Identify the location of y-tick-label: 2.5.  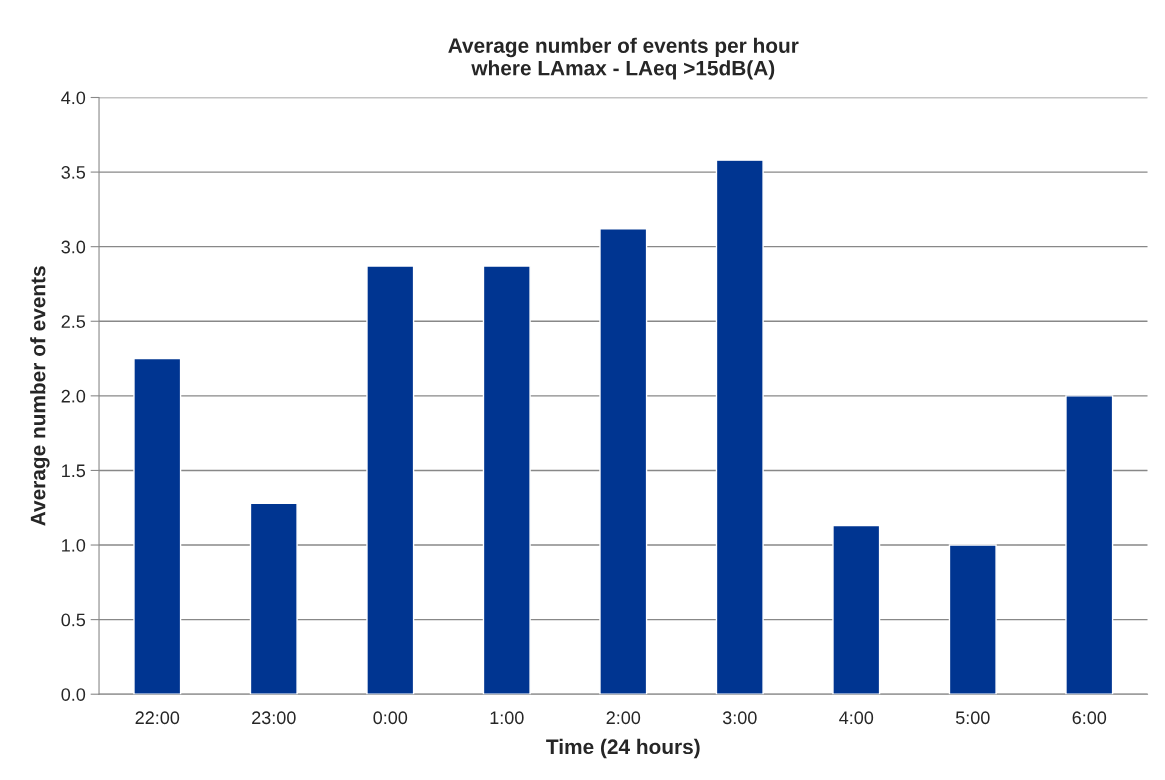
(73, 321).